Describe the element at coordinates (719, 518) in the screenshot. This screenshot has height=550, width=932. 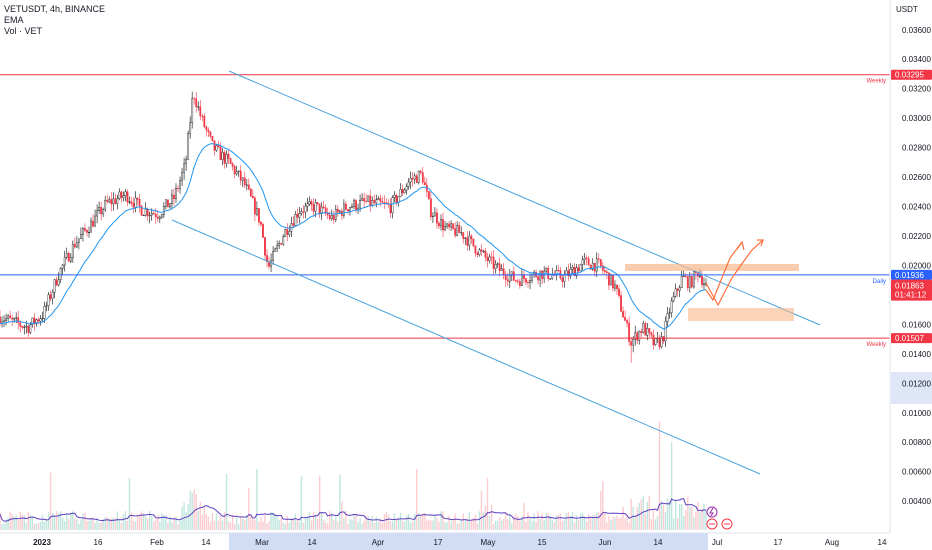
I see `events-group` at that location.